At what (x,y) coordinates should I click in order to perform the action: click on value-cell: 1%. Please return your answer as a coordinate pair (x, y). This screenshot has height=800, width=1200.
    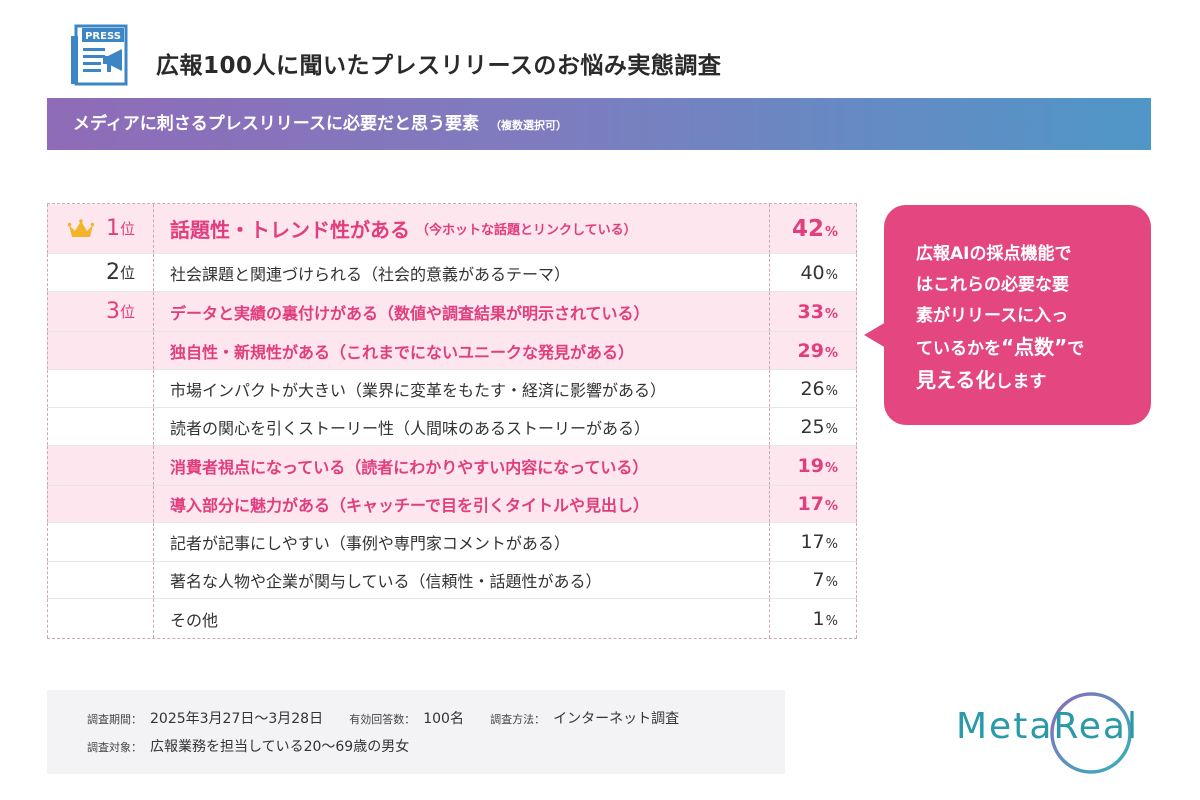
    Looking at the image, I should click on (813, 618).